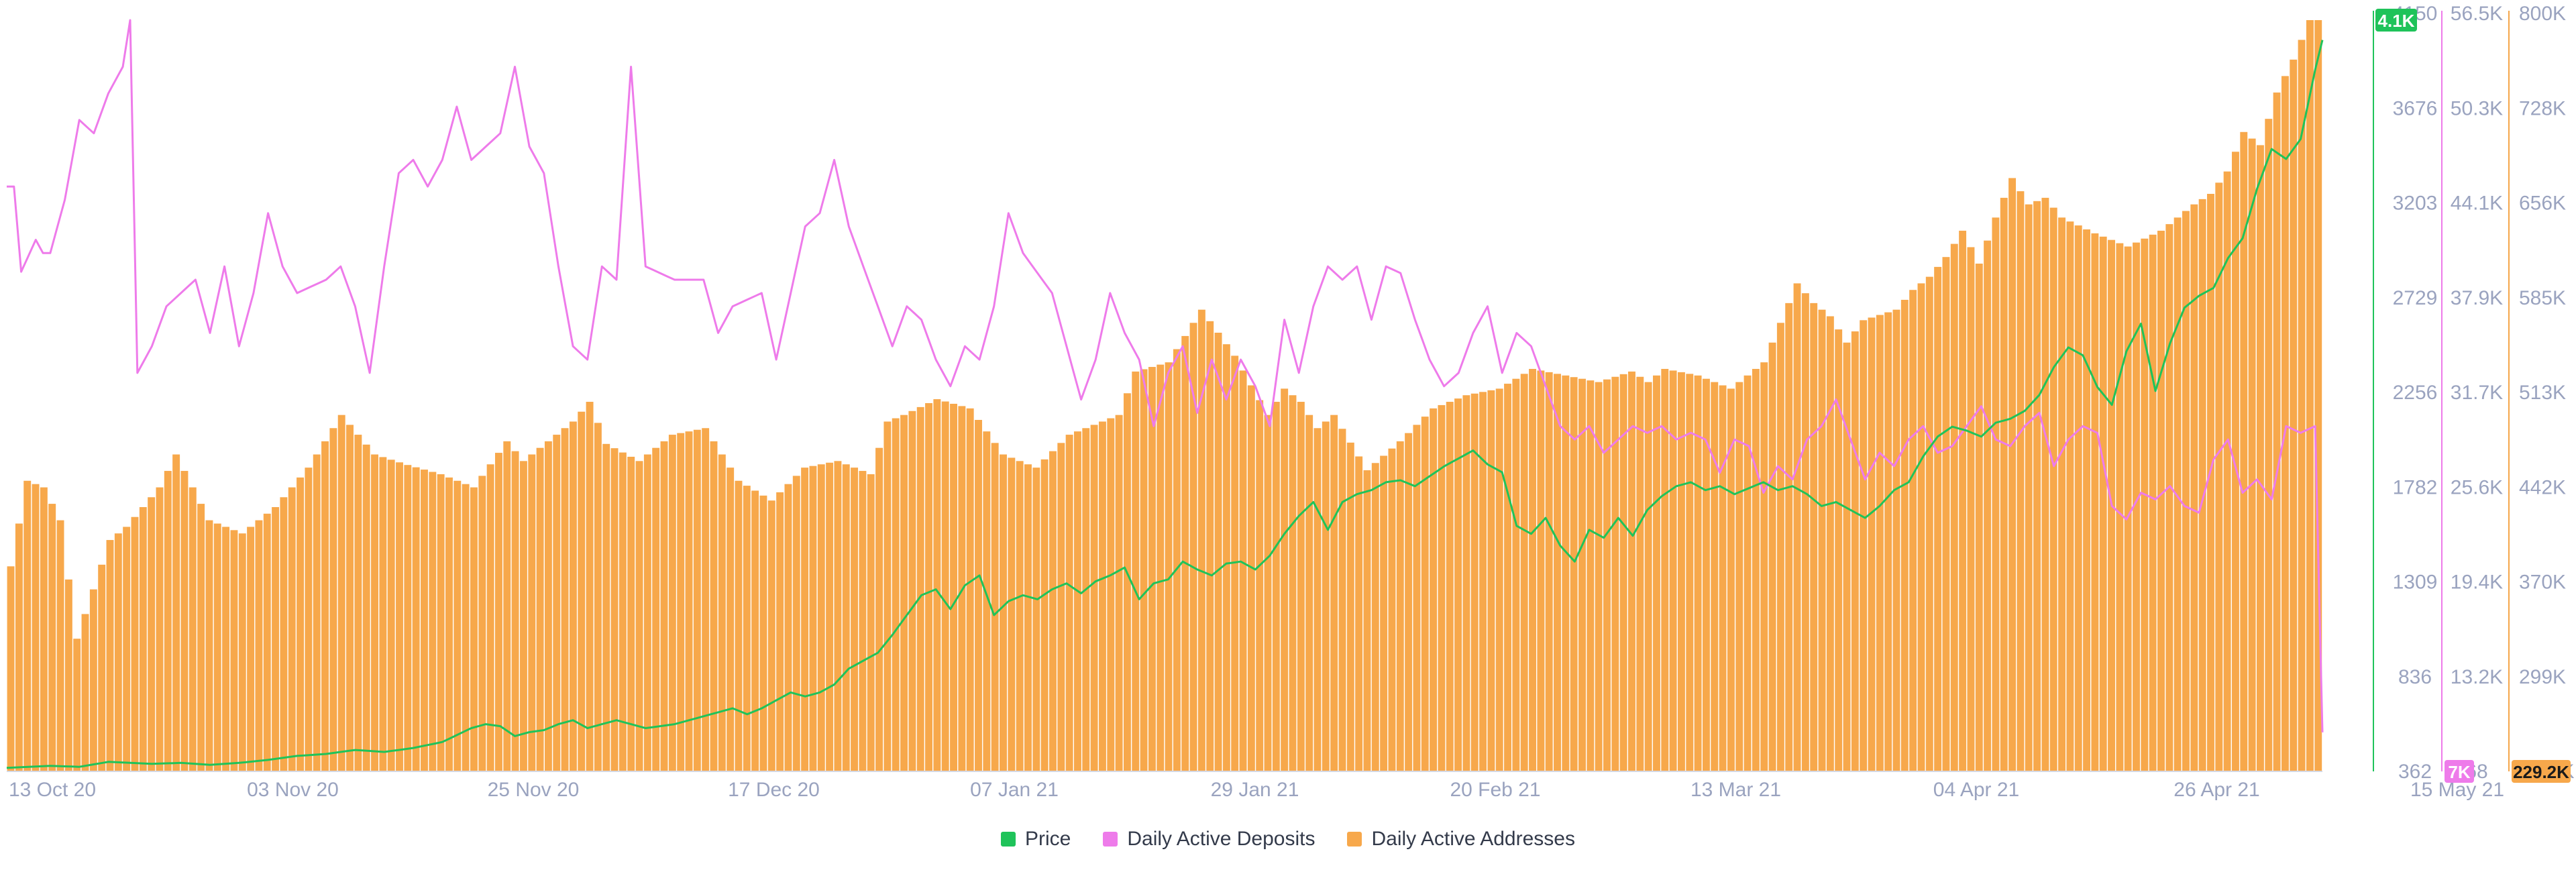 This screenshot has height=872, width=2576. What do you see at coordinates (2415, 677) in the screenshot?
I see `price-tick-label: 836` at bounding box center [2415, 677].